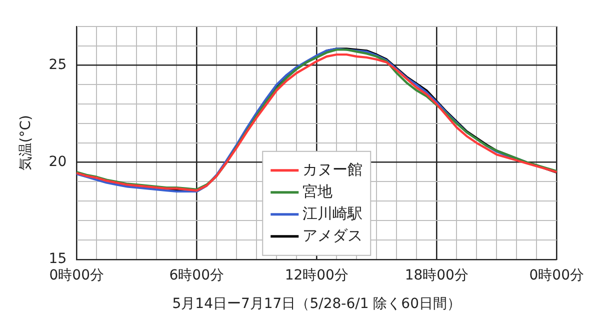 The height and width of the screenshot is (329, 600). Describe the element at coordinates (332, 235) in the screenshot. I see `legend-label: アメダス` at that location.